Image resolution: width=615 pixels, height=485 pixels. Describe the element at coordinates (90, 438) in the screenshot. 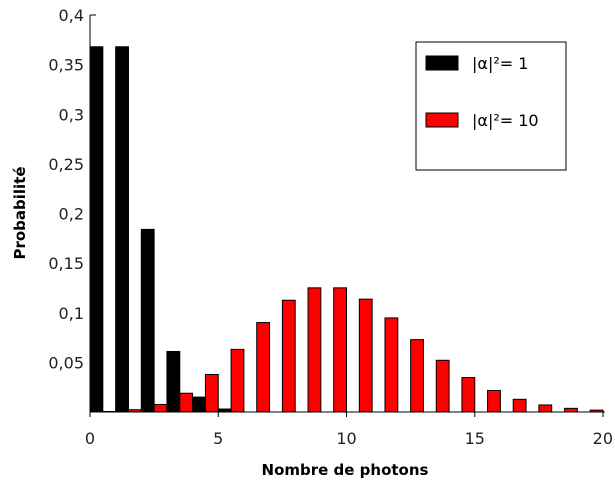

I see `x-tick-label: 0` at that location.